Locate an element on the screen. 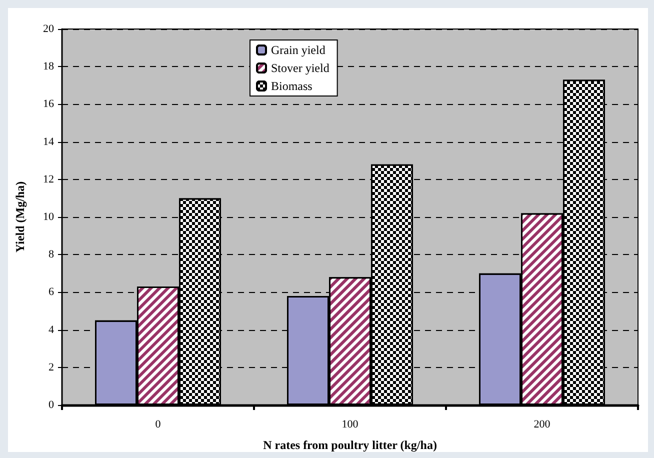 The image size is (654, 458). x-tick-label: 0 is located at coordinates (158, 424).